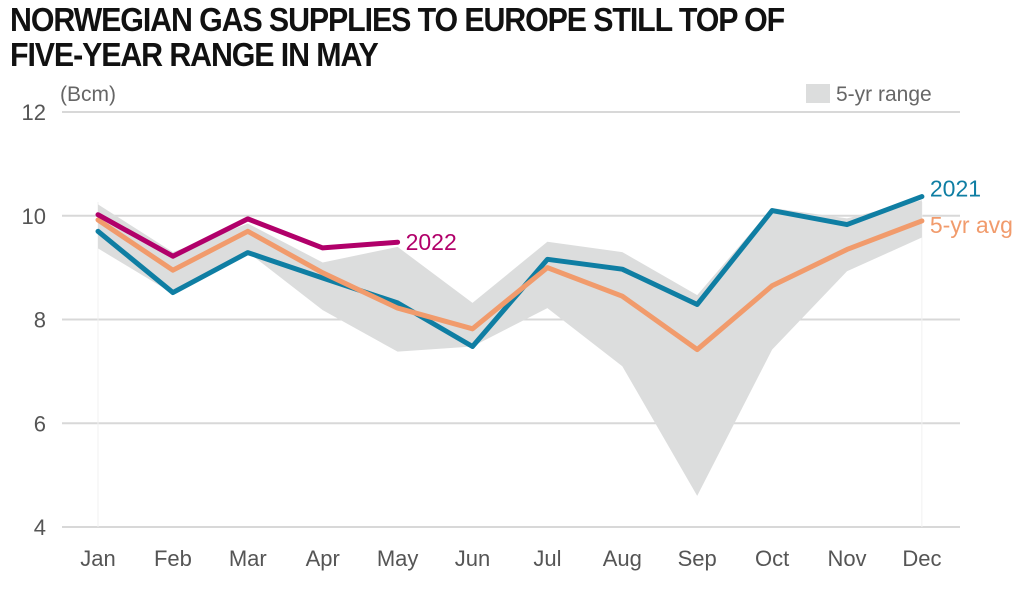 The image size is (1024, 592). I want to click on x-tick-label: Mar, so click(248, 558).